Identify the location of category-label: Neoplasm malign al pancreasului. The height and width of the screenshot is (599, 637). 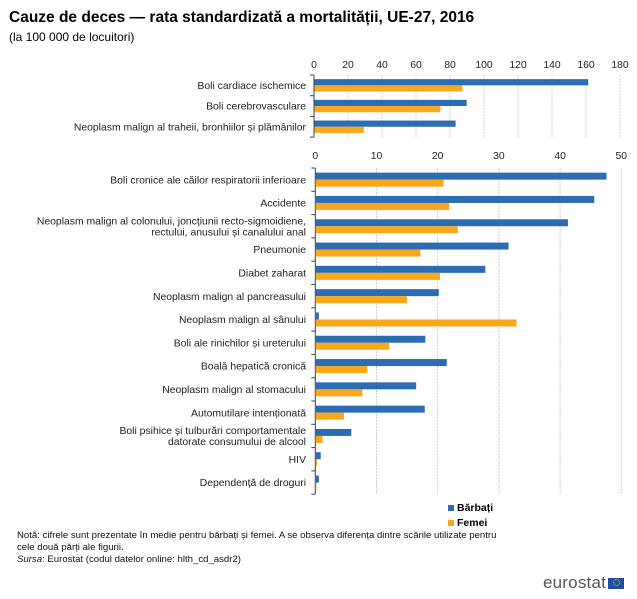
(229, 297).